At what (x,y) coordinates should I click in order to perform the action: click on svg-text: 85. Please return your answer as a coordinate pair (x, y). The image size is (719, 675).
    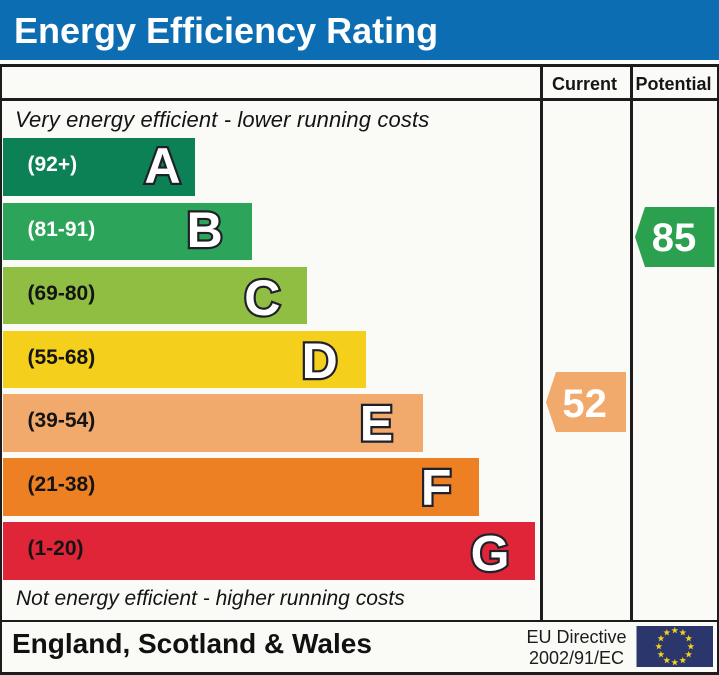
    Looking at the image, I should click on (674, 238).